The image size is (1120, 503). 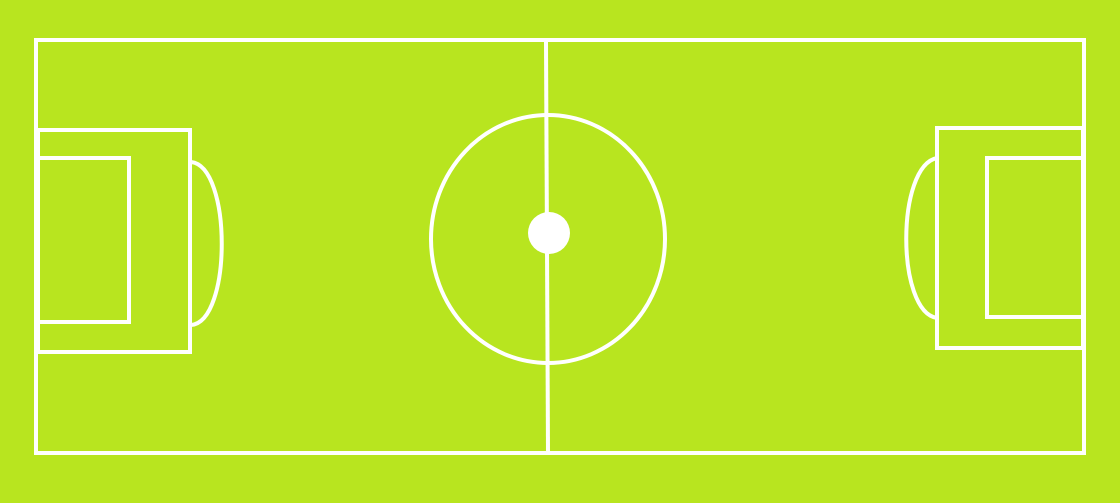 I want to click on center-circle, so click(x=548, y=239).